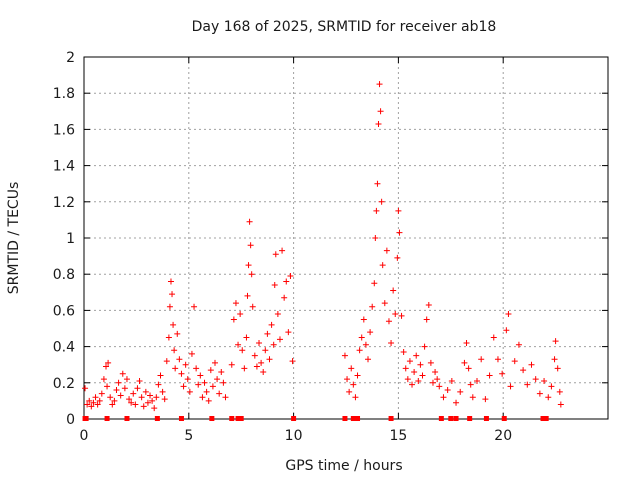 This screenshot has width=640, height=480. I want to click on y-tick-label: 2, so click(70, 58).